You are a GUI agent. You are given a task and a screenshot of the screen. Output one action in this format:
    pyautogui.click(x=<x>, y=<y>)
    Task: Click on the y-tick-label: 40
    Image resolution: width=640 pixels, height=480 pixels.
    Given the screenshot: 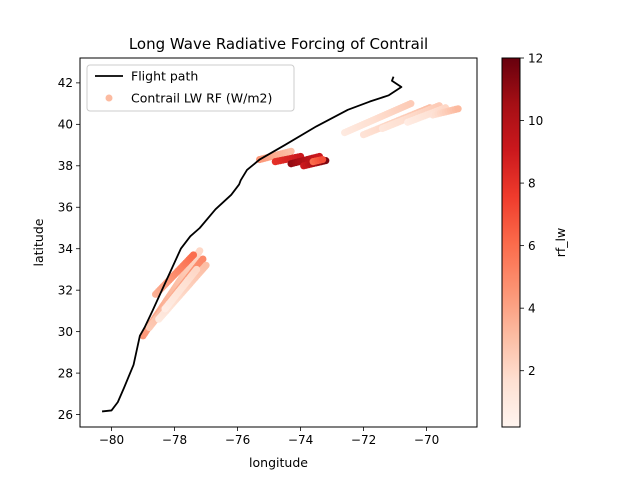 What is the action you would take?
    pyautogui.click(x=65, y=125)
    